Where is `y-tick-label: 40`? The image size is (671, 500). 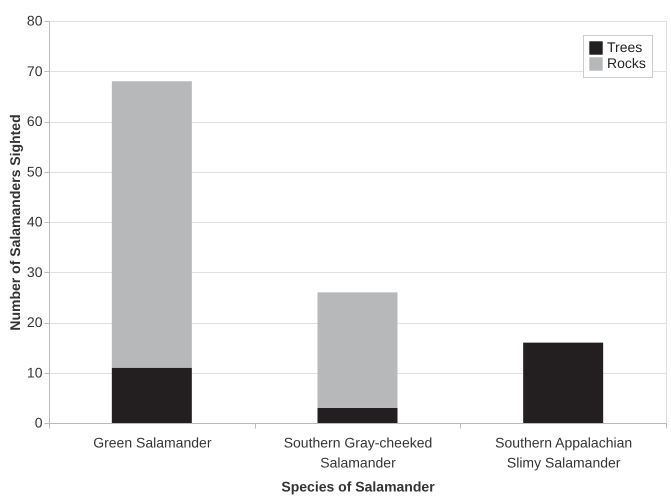
y-tick-label: 40 is located at coordinates (34, 222).